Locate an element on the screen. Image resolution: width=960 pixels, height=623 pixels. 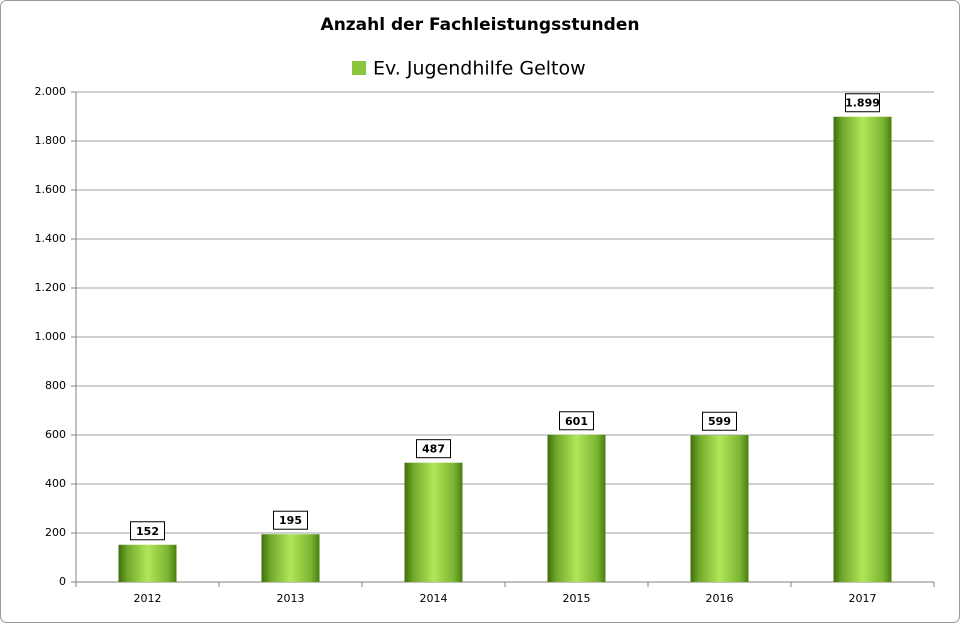
x-tick-label: 2014 is located at coordinates (434, 598).